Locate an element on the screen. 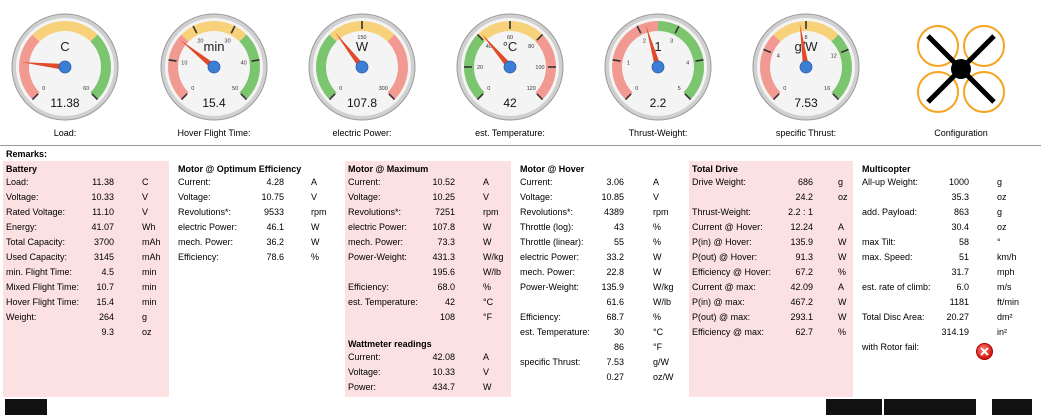 The image size is (1041, 415). row-label: Revolutions*: is located at coordinates (375, 212).